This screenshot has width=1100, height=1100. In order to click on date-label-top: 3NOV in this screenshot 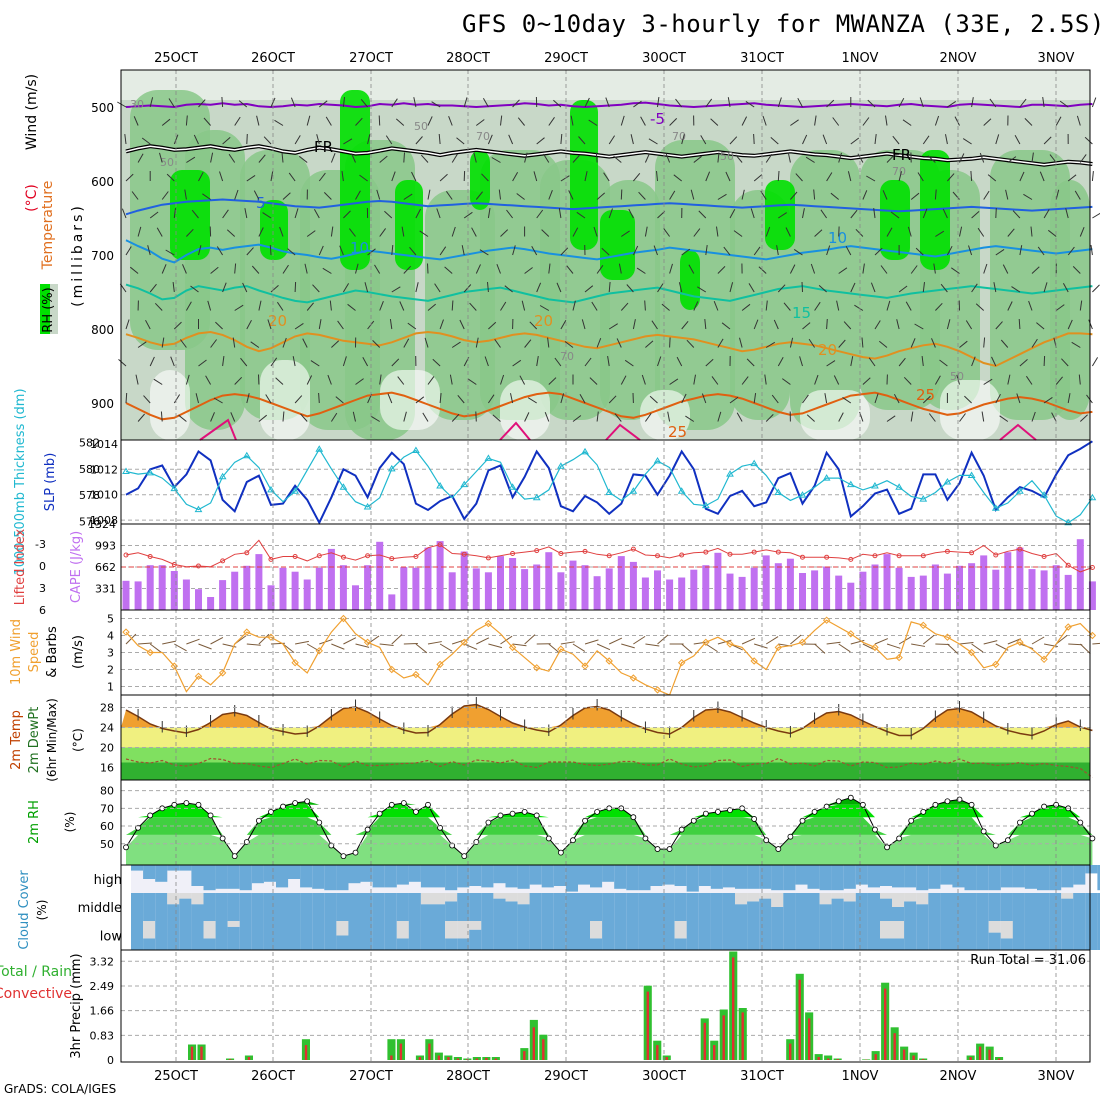, I will do `click(1056, 58)`.